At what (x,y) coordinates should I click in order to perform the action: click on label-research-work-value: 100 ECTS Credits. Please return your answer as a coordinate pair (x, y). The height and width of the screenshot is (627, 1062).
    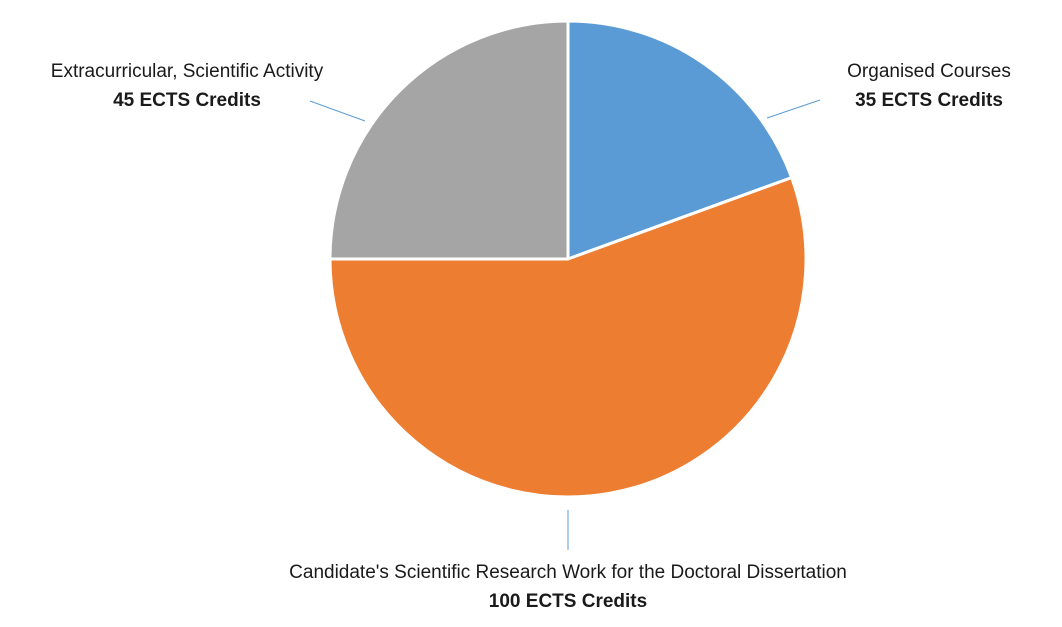
    Looking at the image, I should click on (568, 601).